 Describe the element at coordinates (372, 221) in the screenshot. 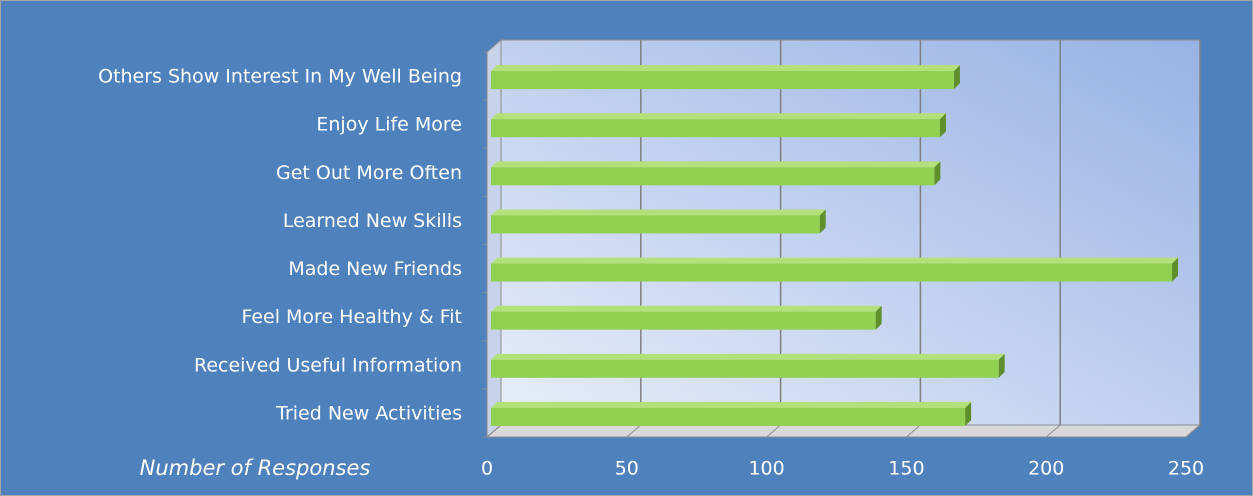

I see `y-tick-label: Learned New Skills` at that location.